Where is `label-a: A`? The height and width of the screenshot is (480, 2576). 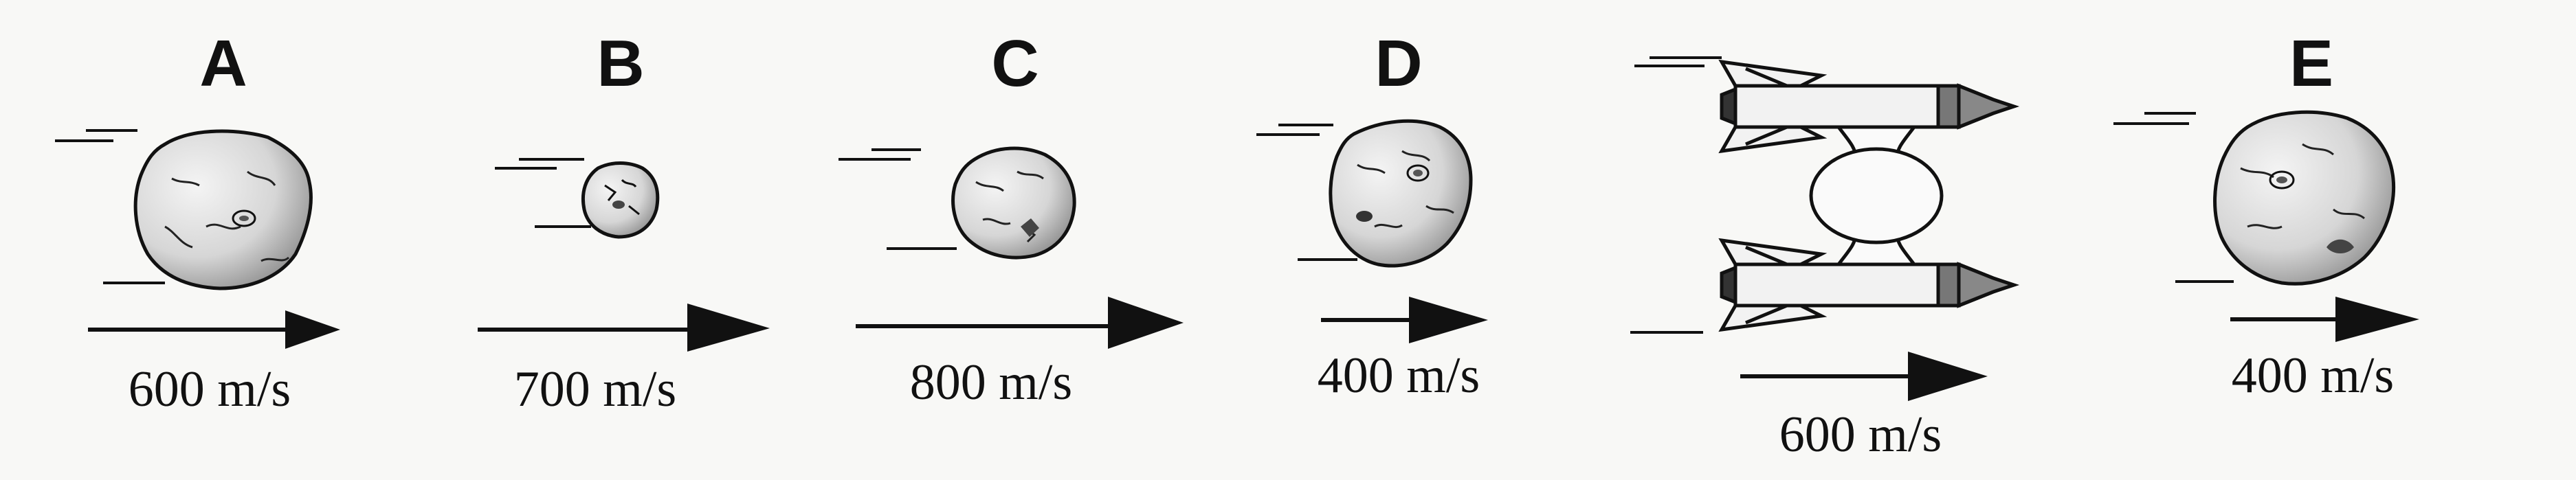 label-a: A is located at coordinates (223, 63).